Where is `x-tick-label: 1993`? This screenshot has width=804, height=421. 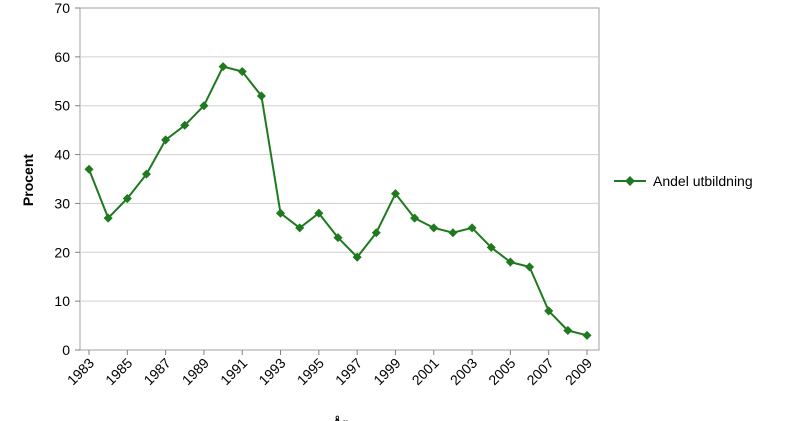 x-tick-label: 1993 is located at coordinates (271, 371).